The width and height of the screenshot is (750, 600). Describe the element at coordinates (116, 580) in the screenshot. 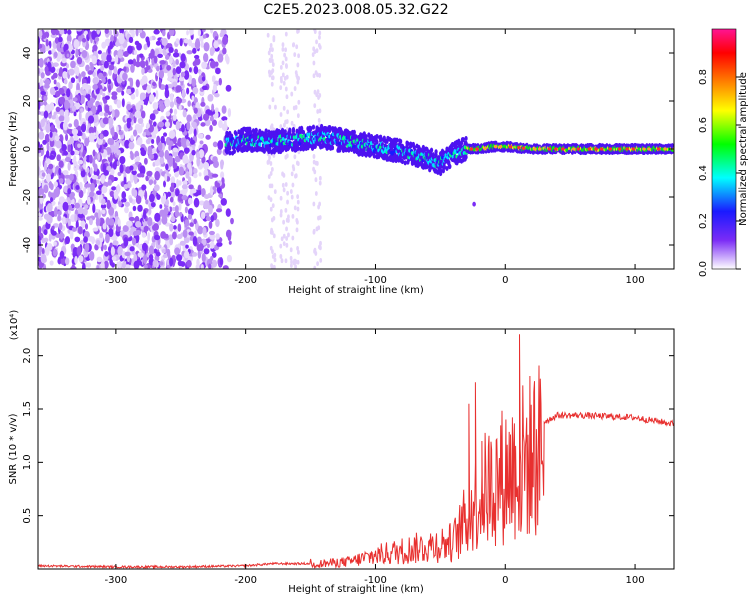

I see `x-tick-label: -300` at that location.